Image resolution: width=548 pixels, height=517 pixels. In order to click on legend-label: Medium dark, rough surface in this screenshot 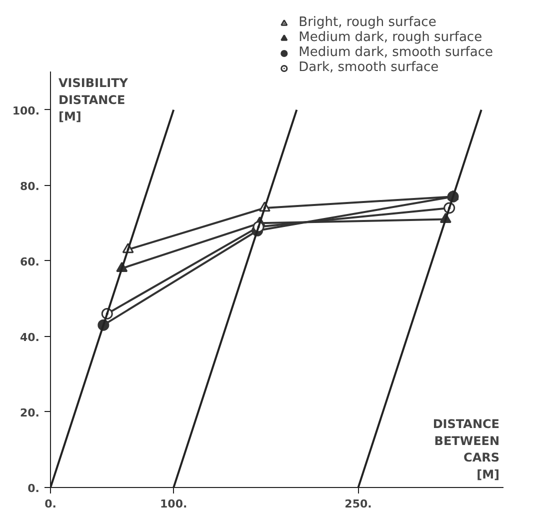, I will do `click(390, 37)`.